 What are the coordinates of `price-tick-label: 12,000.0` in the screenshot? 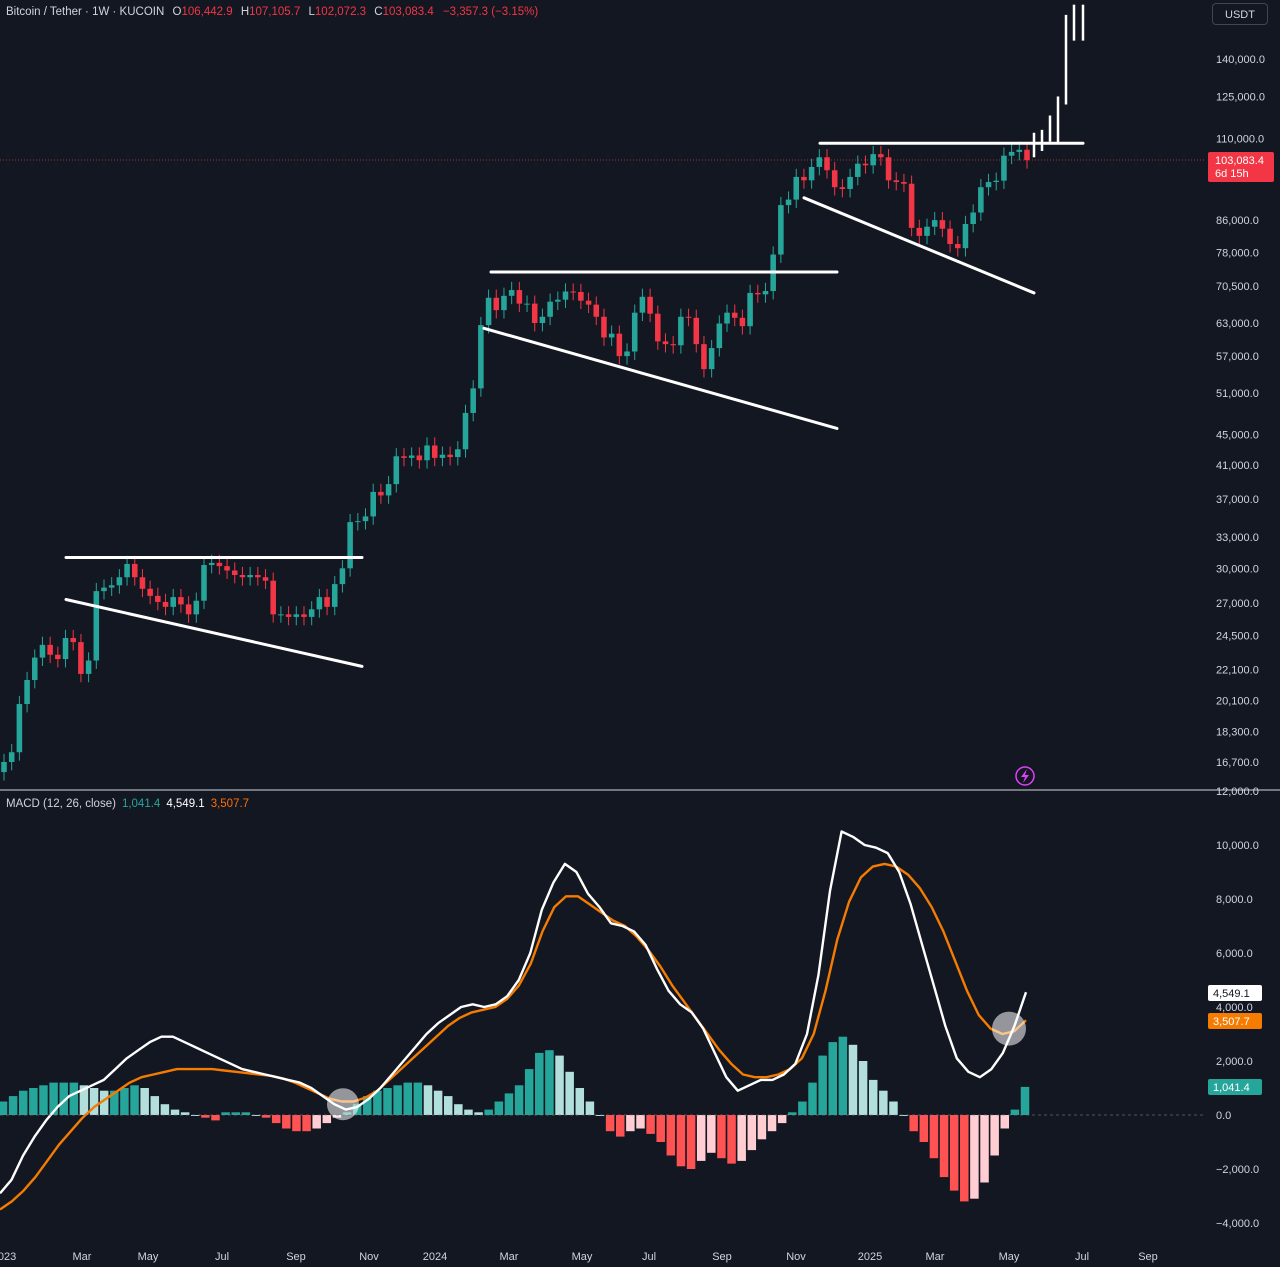 It's located at (1237, 792).